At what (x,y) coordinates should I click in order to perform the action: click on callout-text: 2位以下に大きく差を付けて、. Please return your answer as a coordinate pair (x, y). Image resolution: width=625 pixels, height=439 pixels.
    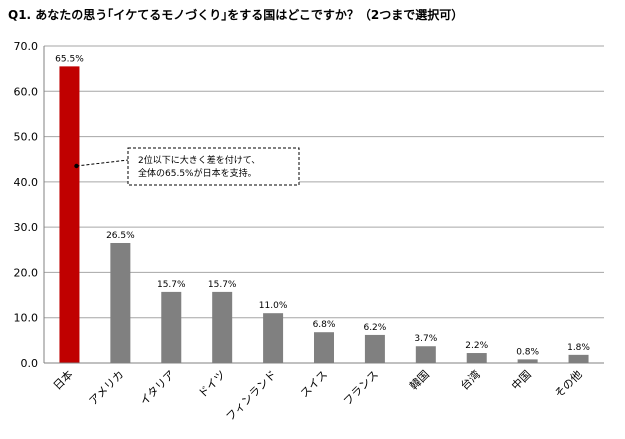
    Looking at the image, I should click on (199, 160).